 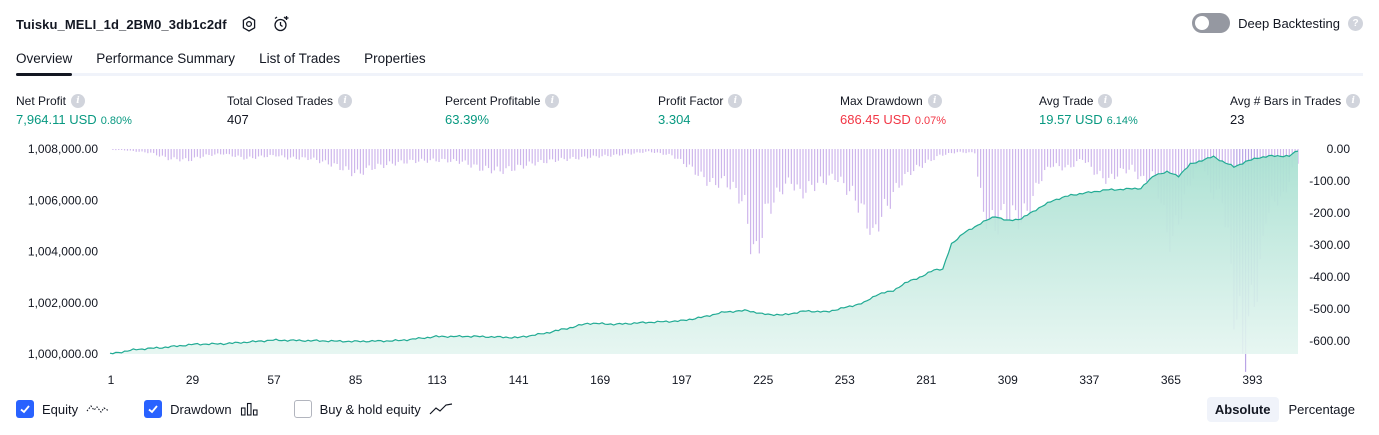 What do you see at coordinates (893, 110) in the screenshot?
I see `stat-max-drawdown: Max Drawdown i 686.45 USD 0.07%` at bounding box center [893, 110].